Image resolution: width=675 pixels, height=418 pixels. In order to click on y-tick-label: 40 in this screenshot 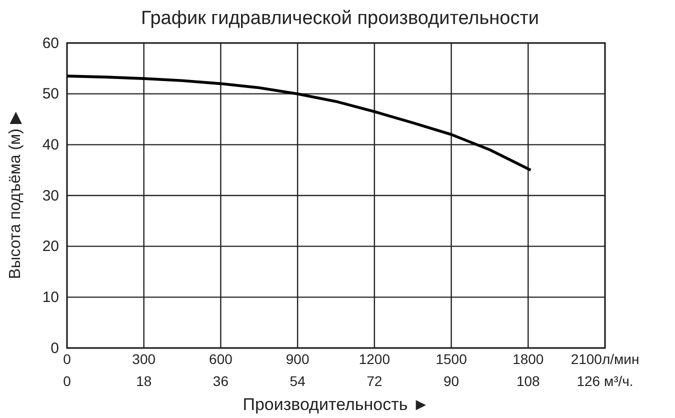, I will do `click(50, 145)`.